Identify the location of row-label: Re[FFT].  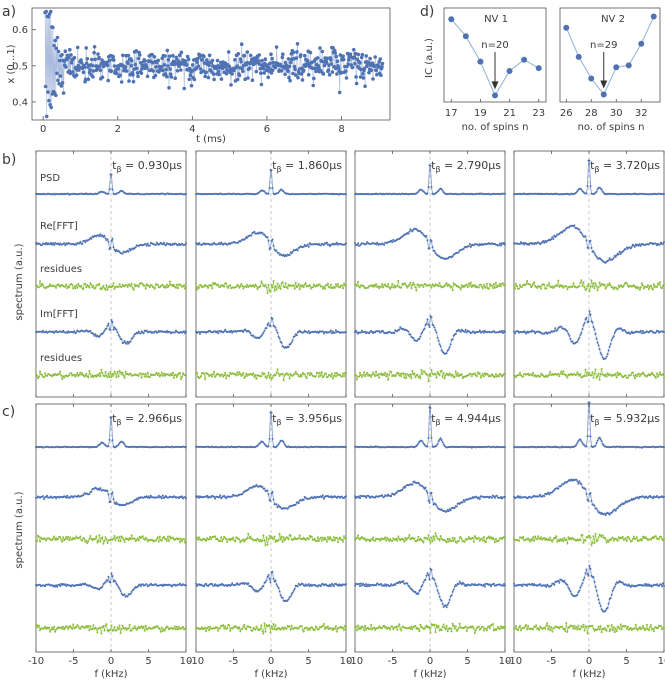
(59, 226).